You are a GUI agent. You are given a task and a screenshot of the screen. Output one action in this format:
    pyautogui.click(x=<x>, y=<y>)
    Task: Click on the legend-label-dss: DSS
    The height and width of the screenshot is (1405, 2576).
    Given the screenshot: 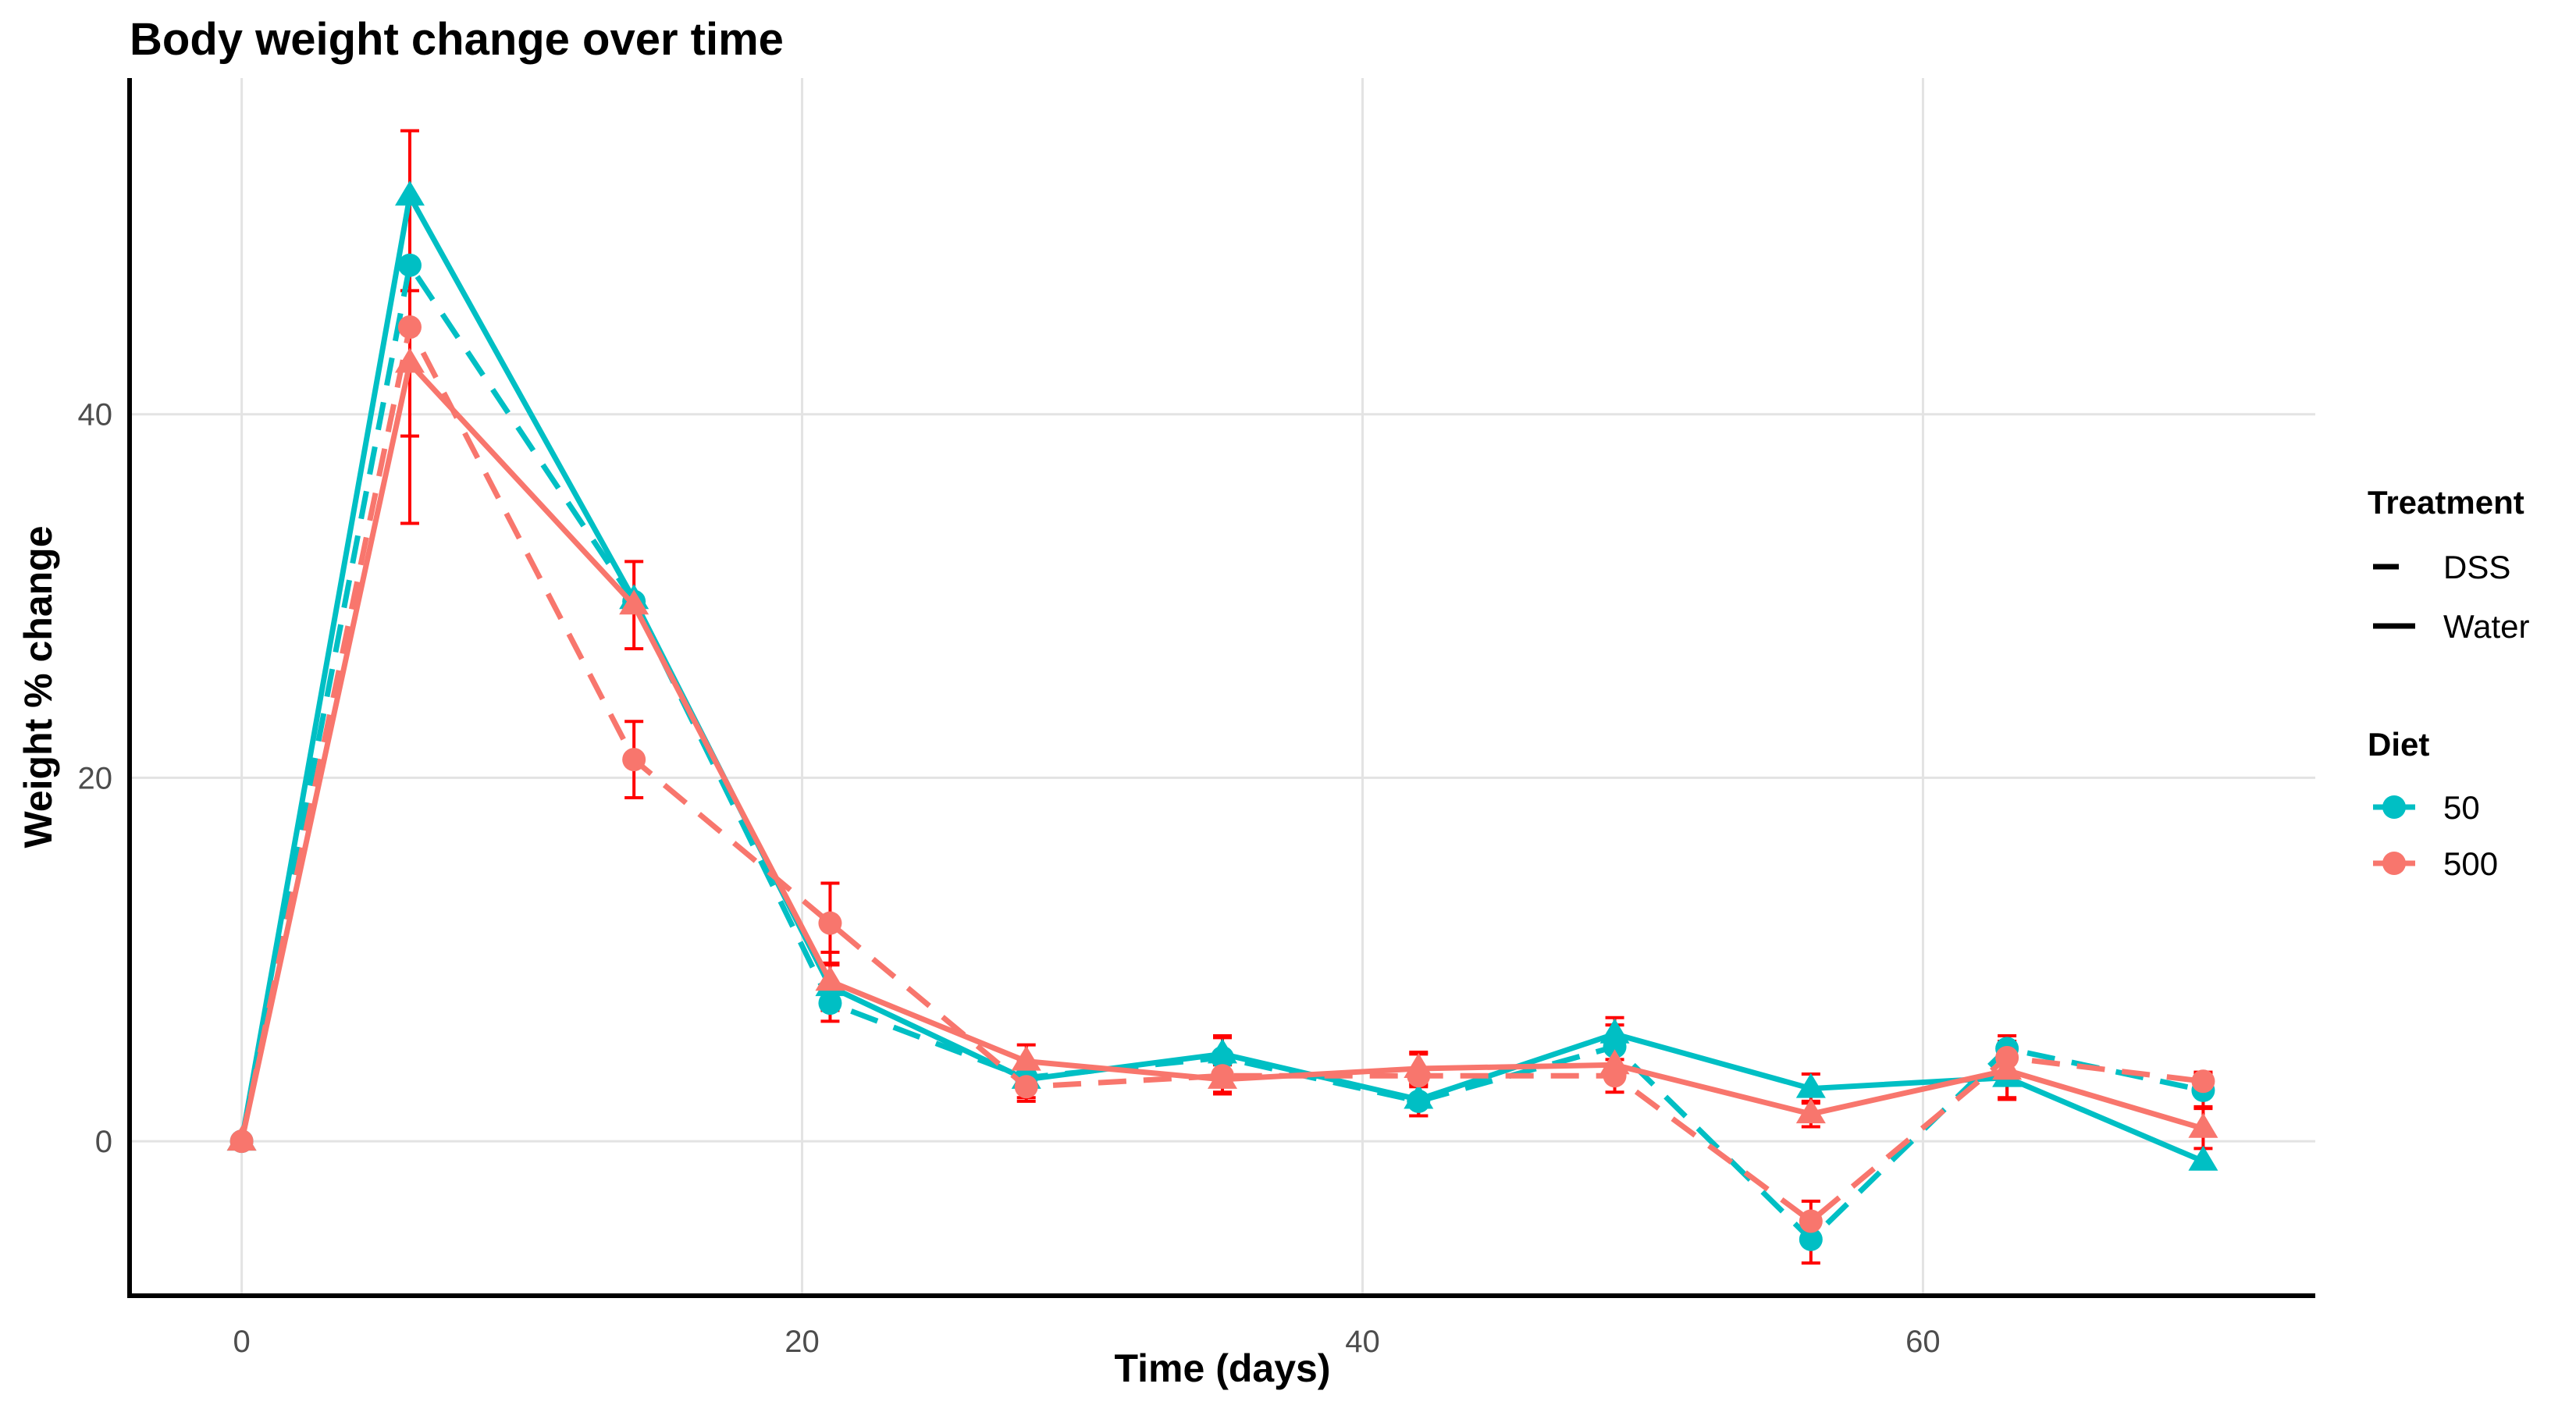 What is the action you would take?
    pyautogui.click(x=2476, y=567)
    